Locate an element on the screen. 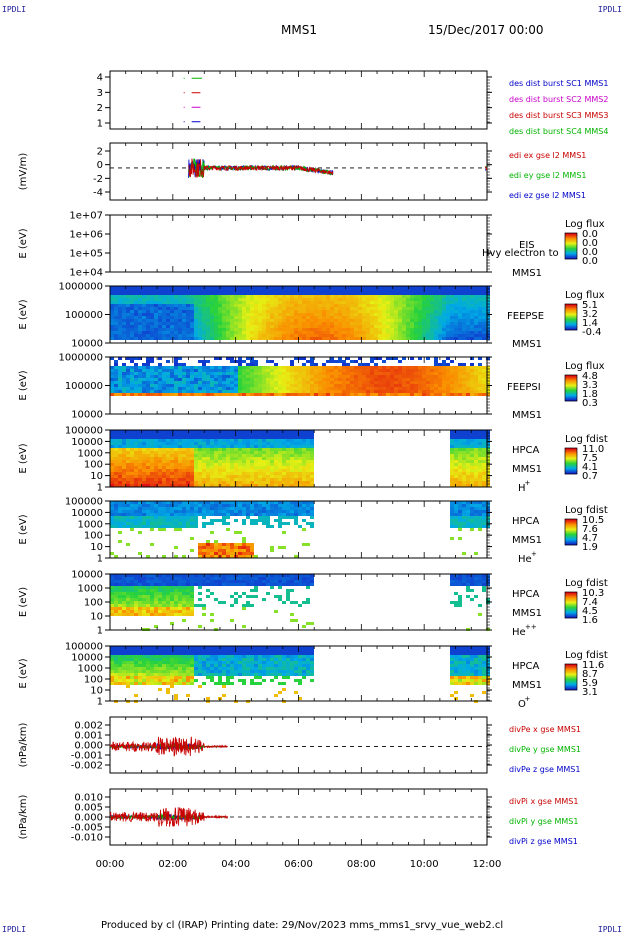 The height and width of the screenshot is (934, 630). panel-hpca-h-cbar-cell is located at coordinates (571, 461).